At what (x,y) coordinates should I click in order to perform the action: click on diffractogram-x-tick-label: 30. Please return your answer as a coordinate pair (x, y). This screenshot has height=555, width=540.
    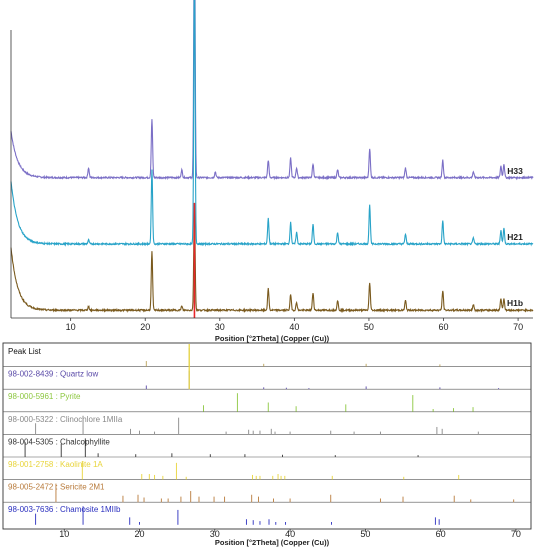
    Looking at the image, I should click on (220, 327).